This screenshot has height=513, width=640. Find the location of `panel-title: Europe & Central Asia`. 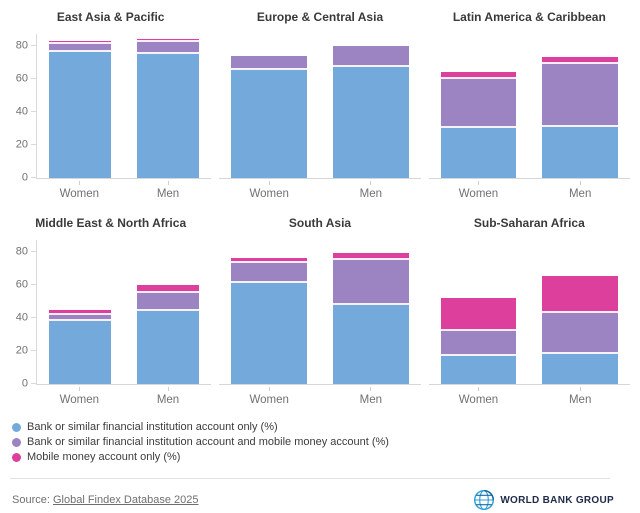

panel-title: Europe & Central Asia is located at coordinates (320, 17).